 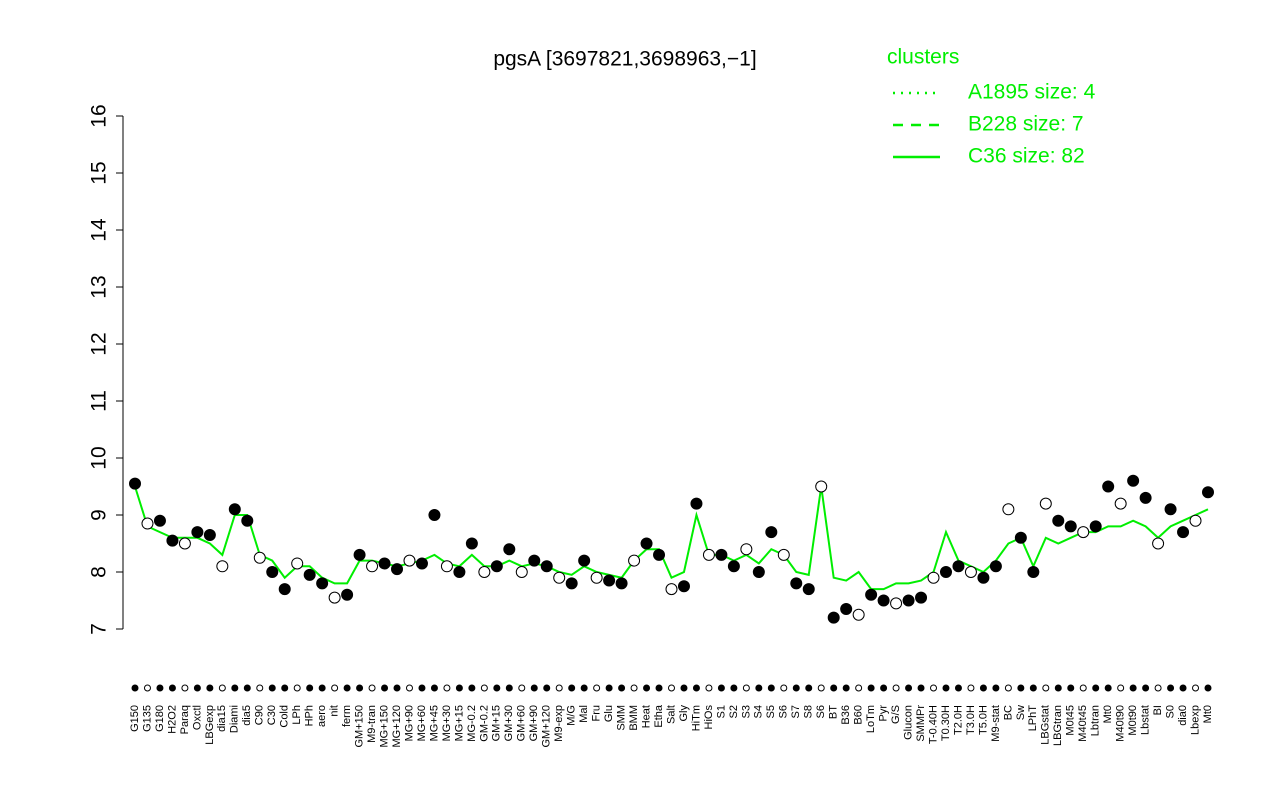 What do you see at coordinates (185, 719) in the screenshot?
I see `x-tick-label: Paraq` at bounding box center [185, 719].